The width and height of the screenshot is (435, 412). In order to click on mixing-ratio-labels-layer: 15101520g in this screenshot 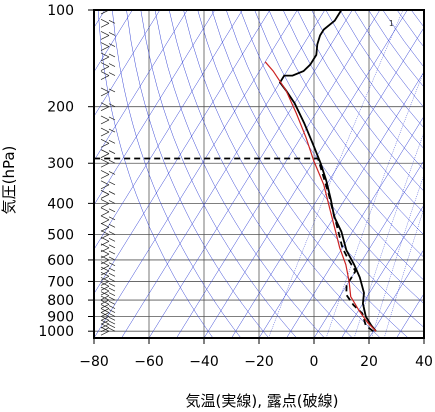, I will do `click(391, 23)`.